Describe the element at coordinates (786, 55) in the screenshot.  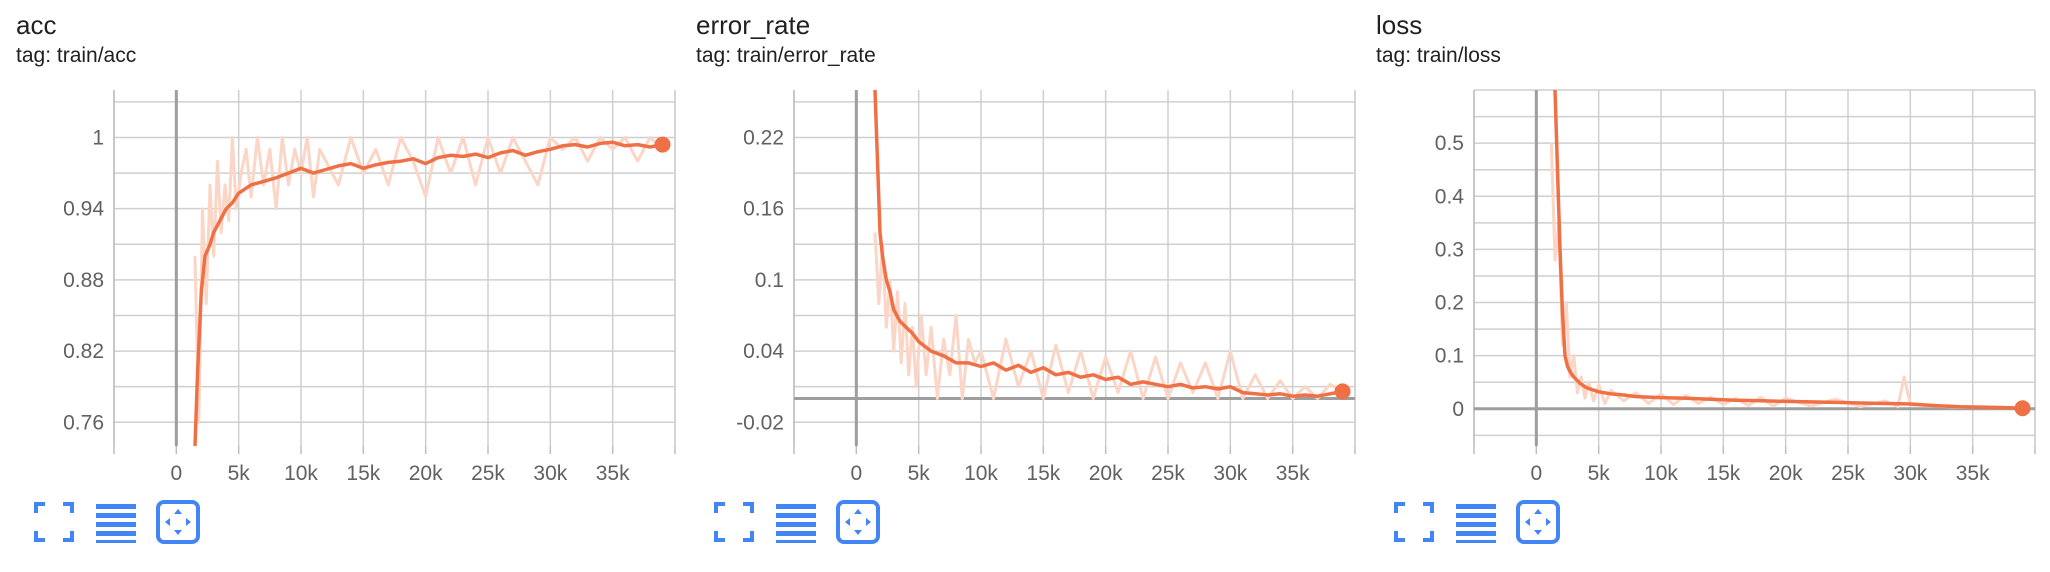
I see `chart-tag: tag: train/error_rate` at that location.